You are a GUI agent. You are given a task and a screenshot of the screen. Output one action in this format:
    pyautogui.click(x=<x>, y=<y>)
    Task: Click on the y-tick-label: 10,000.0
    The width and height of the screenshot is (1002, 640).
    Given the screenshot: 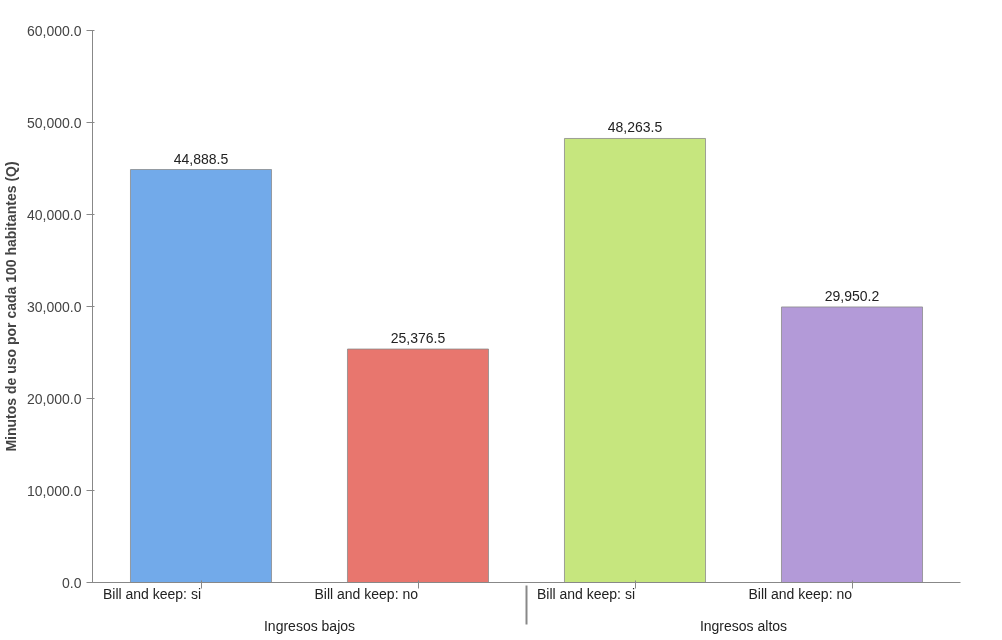 What is the action you would take?
    pyautogui.click(x=54, y=490)
    